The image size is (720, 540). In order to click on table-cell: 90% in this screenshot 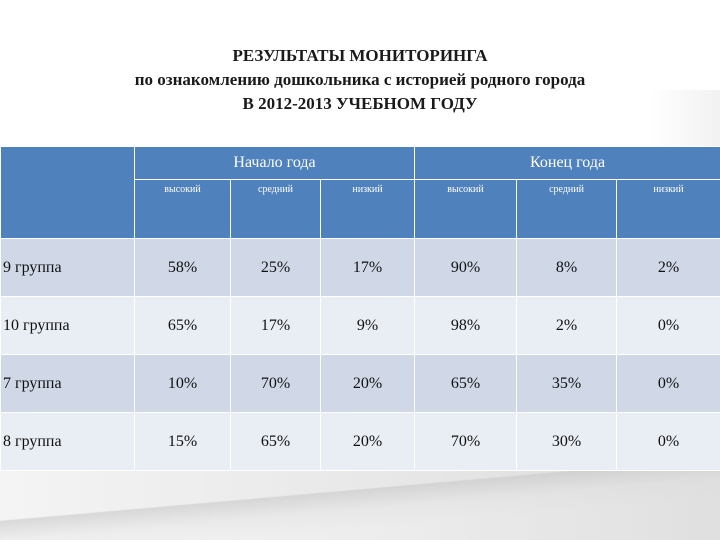, I will do `click(466, 267)`.